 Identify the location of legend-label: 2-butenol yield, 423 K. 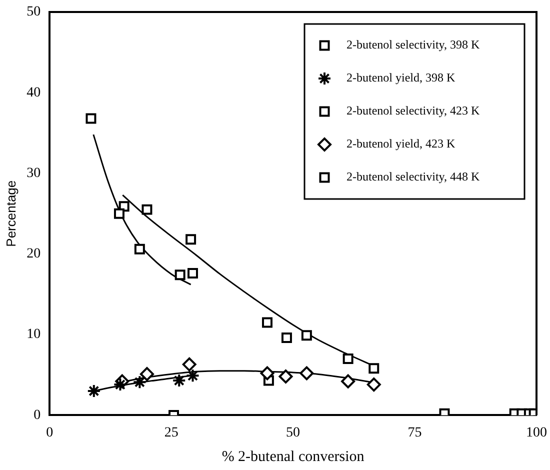
(401, 143).